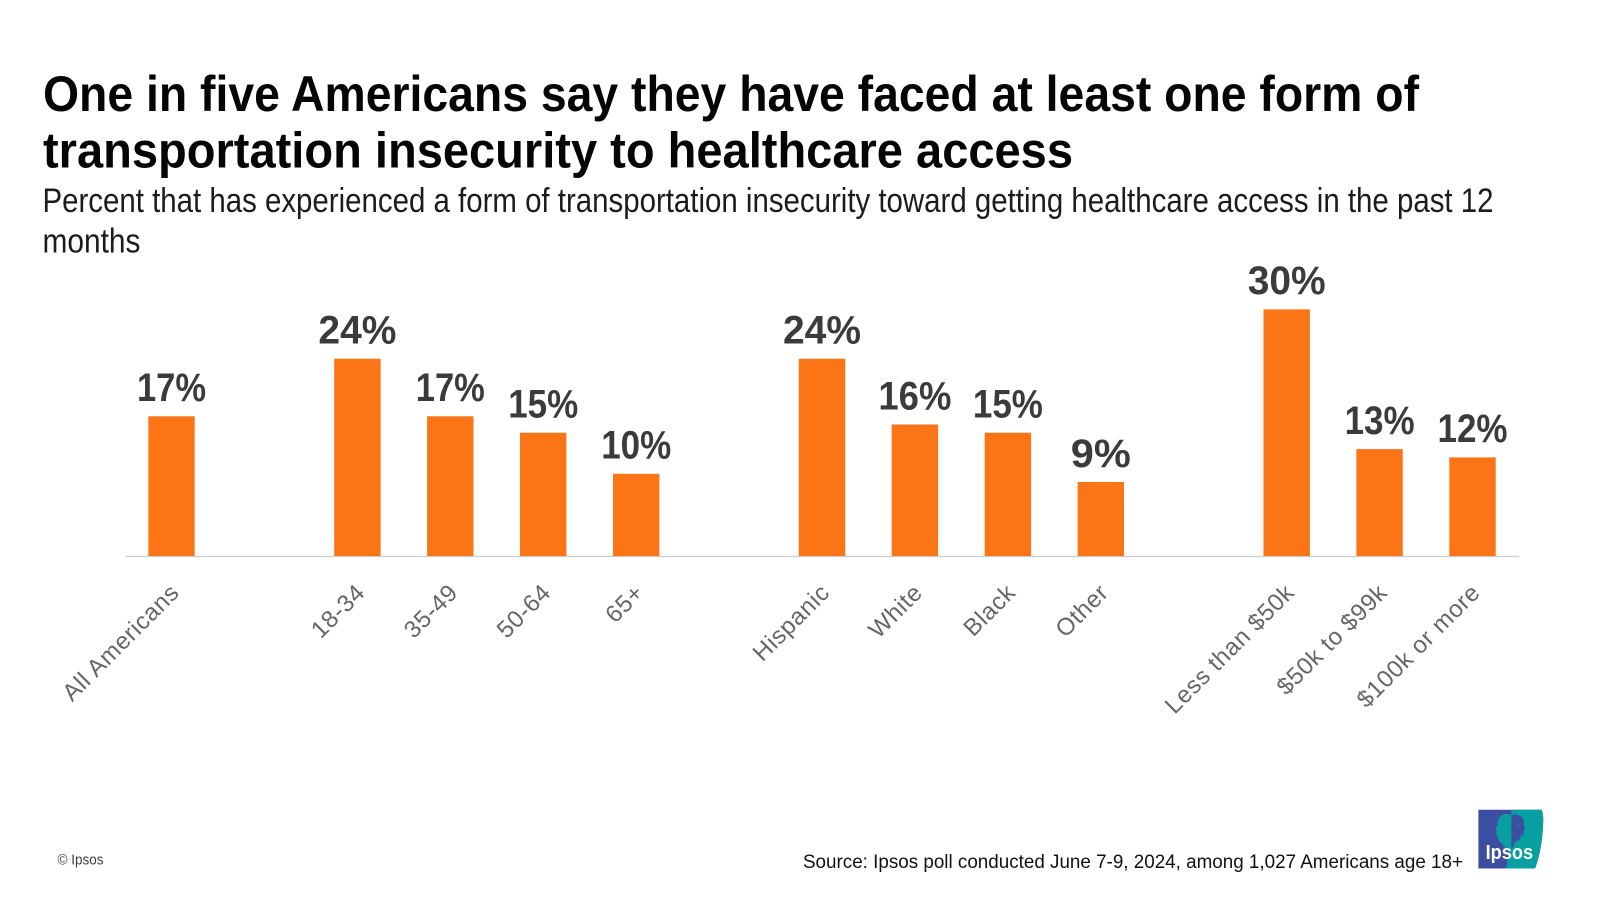 The width and height of the screenshot is (1600, 900). What do you see at coordinates (1101, 454) in the screenshot?
I see `svg-text: 9%` at bounding box center [1101, 454].